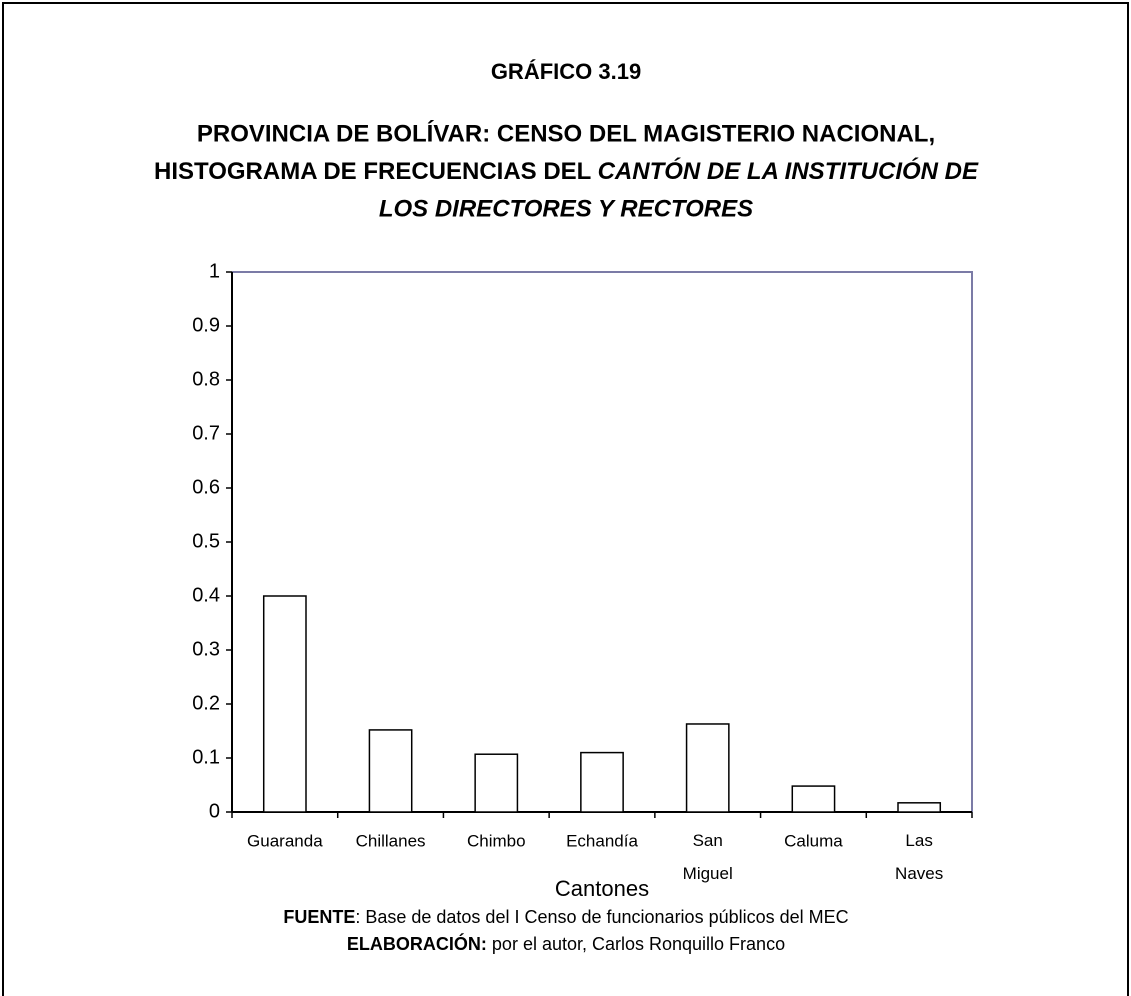 The image size is (1131, 996). What do you see at coordinates (206, 325) in the screenshot?
I see `y-tick-label: 0.9` at bounding box center [206, 325].